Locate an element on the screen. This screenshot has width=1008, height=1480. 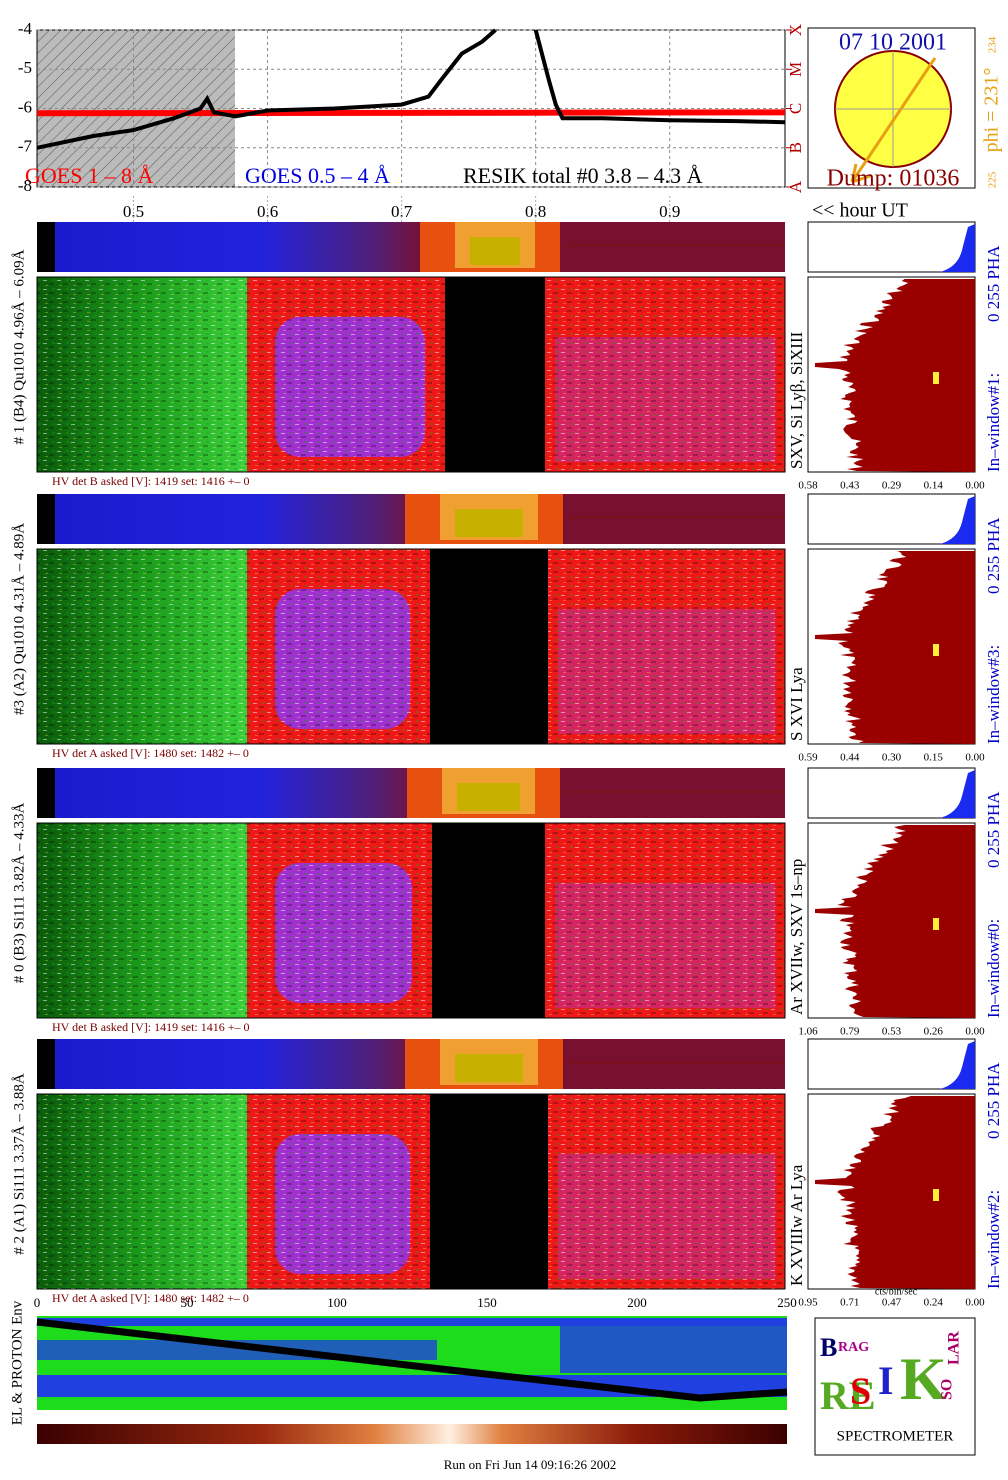
bin-tick-label: 50 is located at coordinates (187, 1302).